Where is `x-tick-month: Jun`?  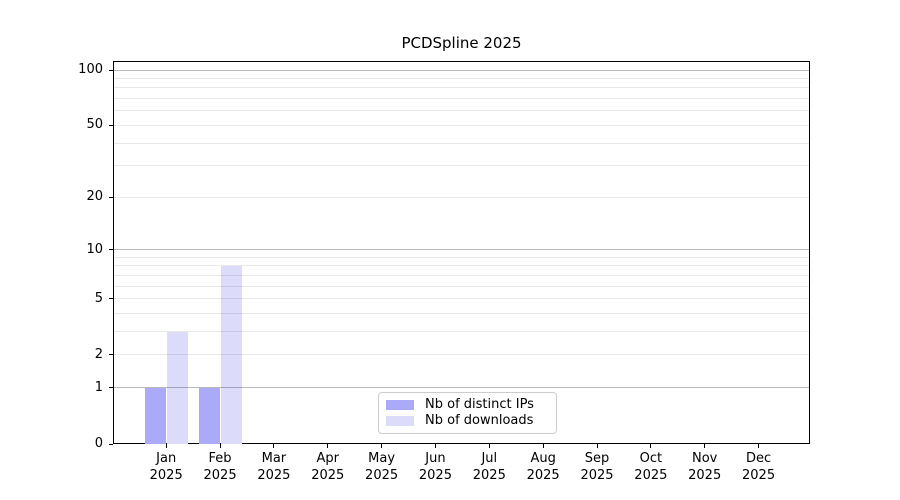
x-tick-month: Jun is located at coordinates (435, 458).